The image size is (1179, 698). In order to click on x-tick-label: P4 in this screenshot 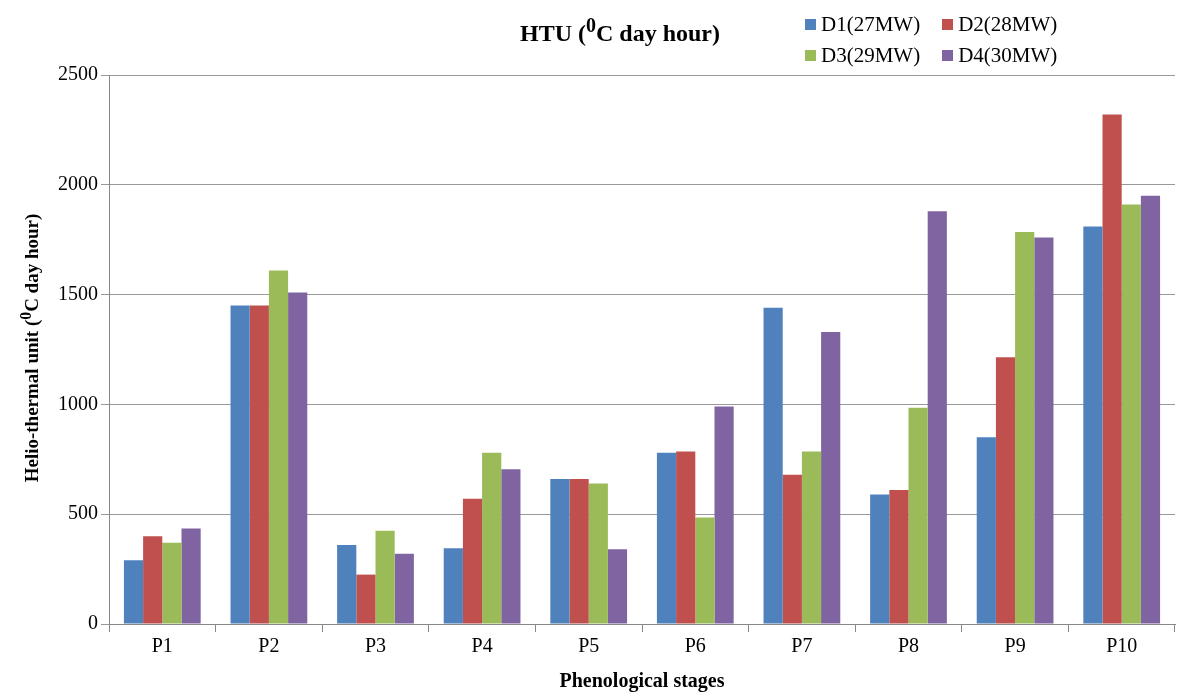, I will do `click(482, 645)`.